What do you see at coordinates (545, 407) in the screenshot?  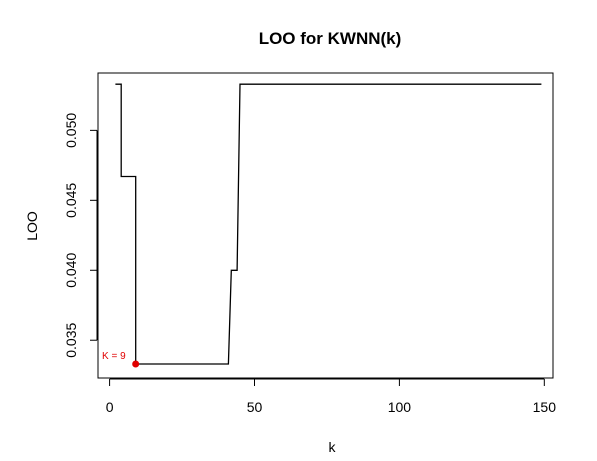 I see `x-tick-label: 150` at bounding box center [545, 407].